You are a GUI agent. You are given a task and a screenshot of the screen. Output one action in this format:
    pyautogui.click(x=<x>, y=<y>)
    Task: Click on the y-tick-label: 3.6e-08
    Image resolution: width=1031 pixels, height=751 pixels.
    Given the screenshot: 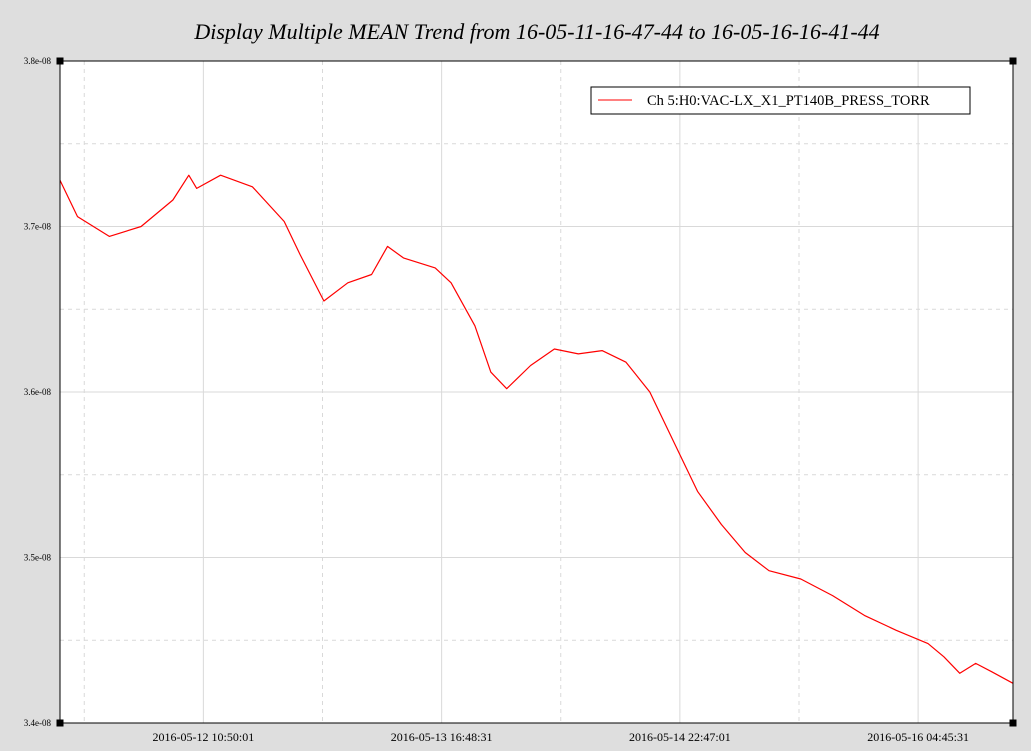 What is the action you would take?
    pyautogui.click(x=38, y=392)
    